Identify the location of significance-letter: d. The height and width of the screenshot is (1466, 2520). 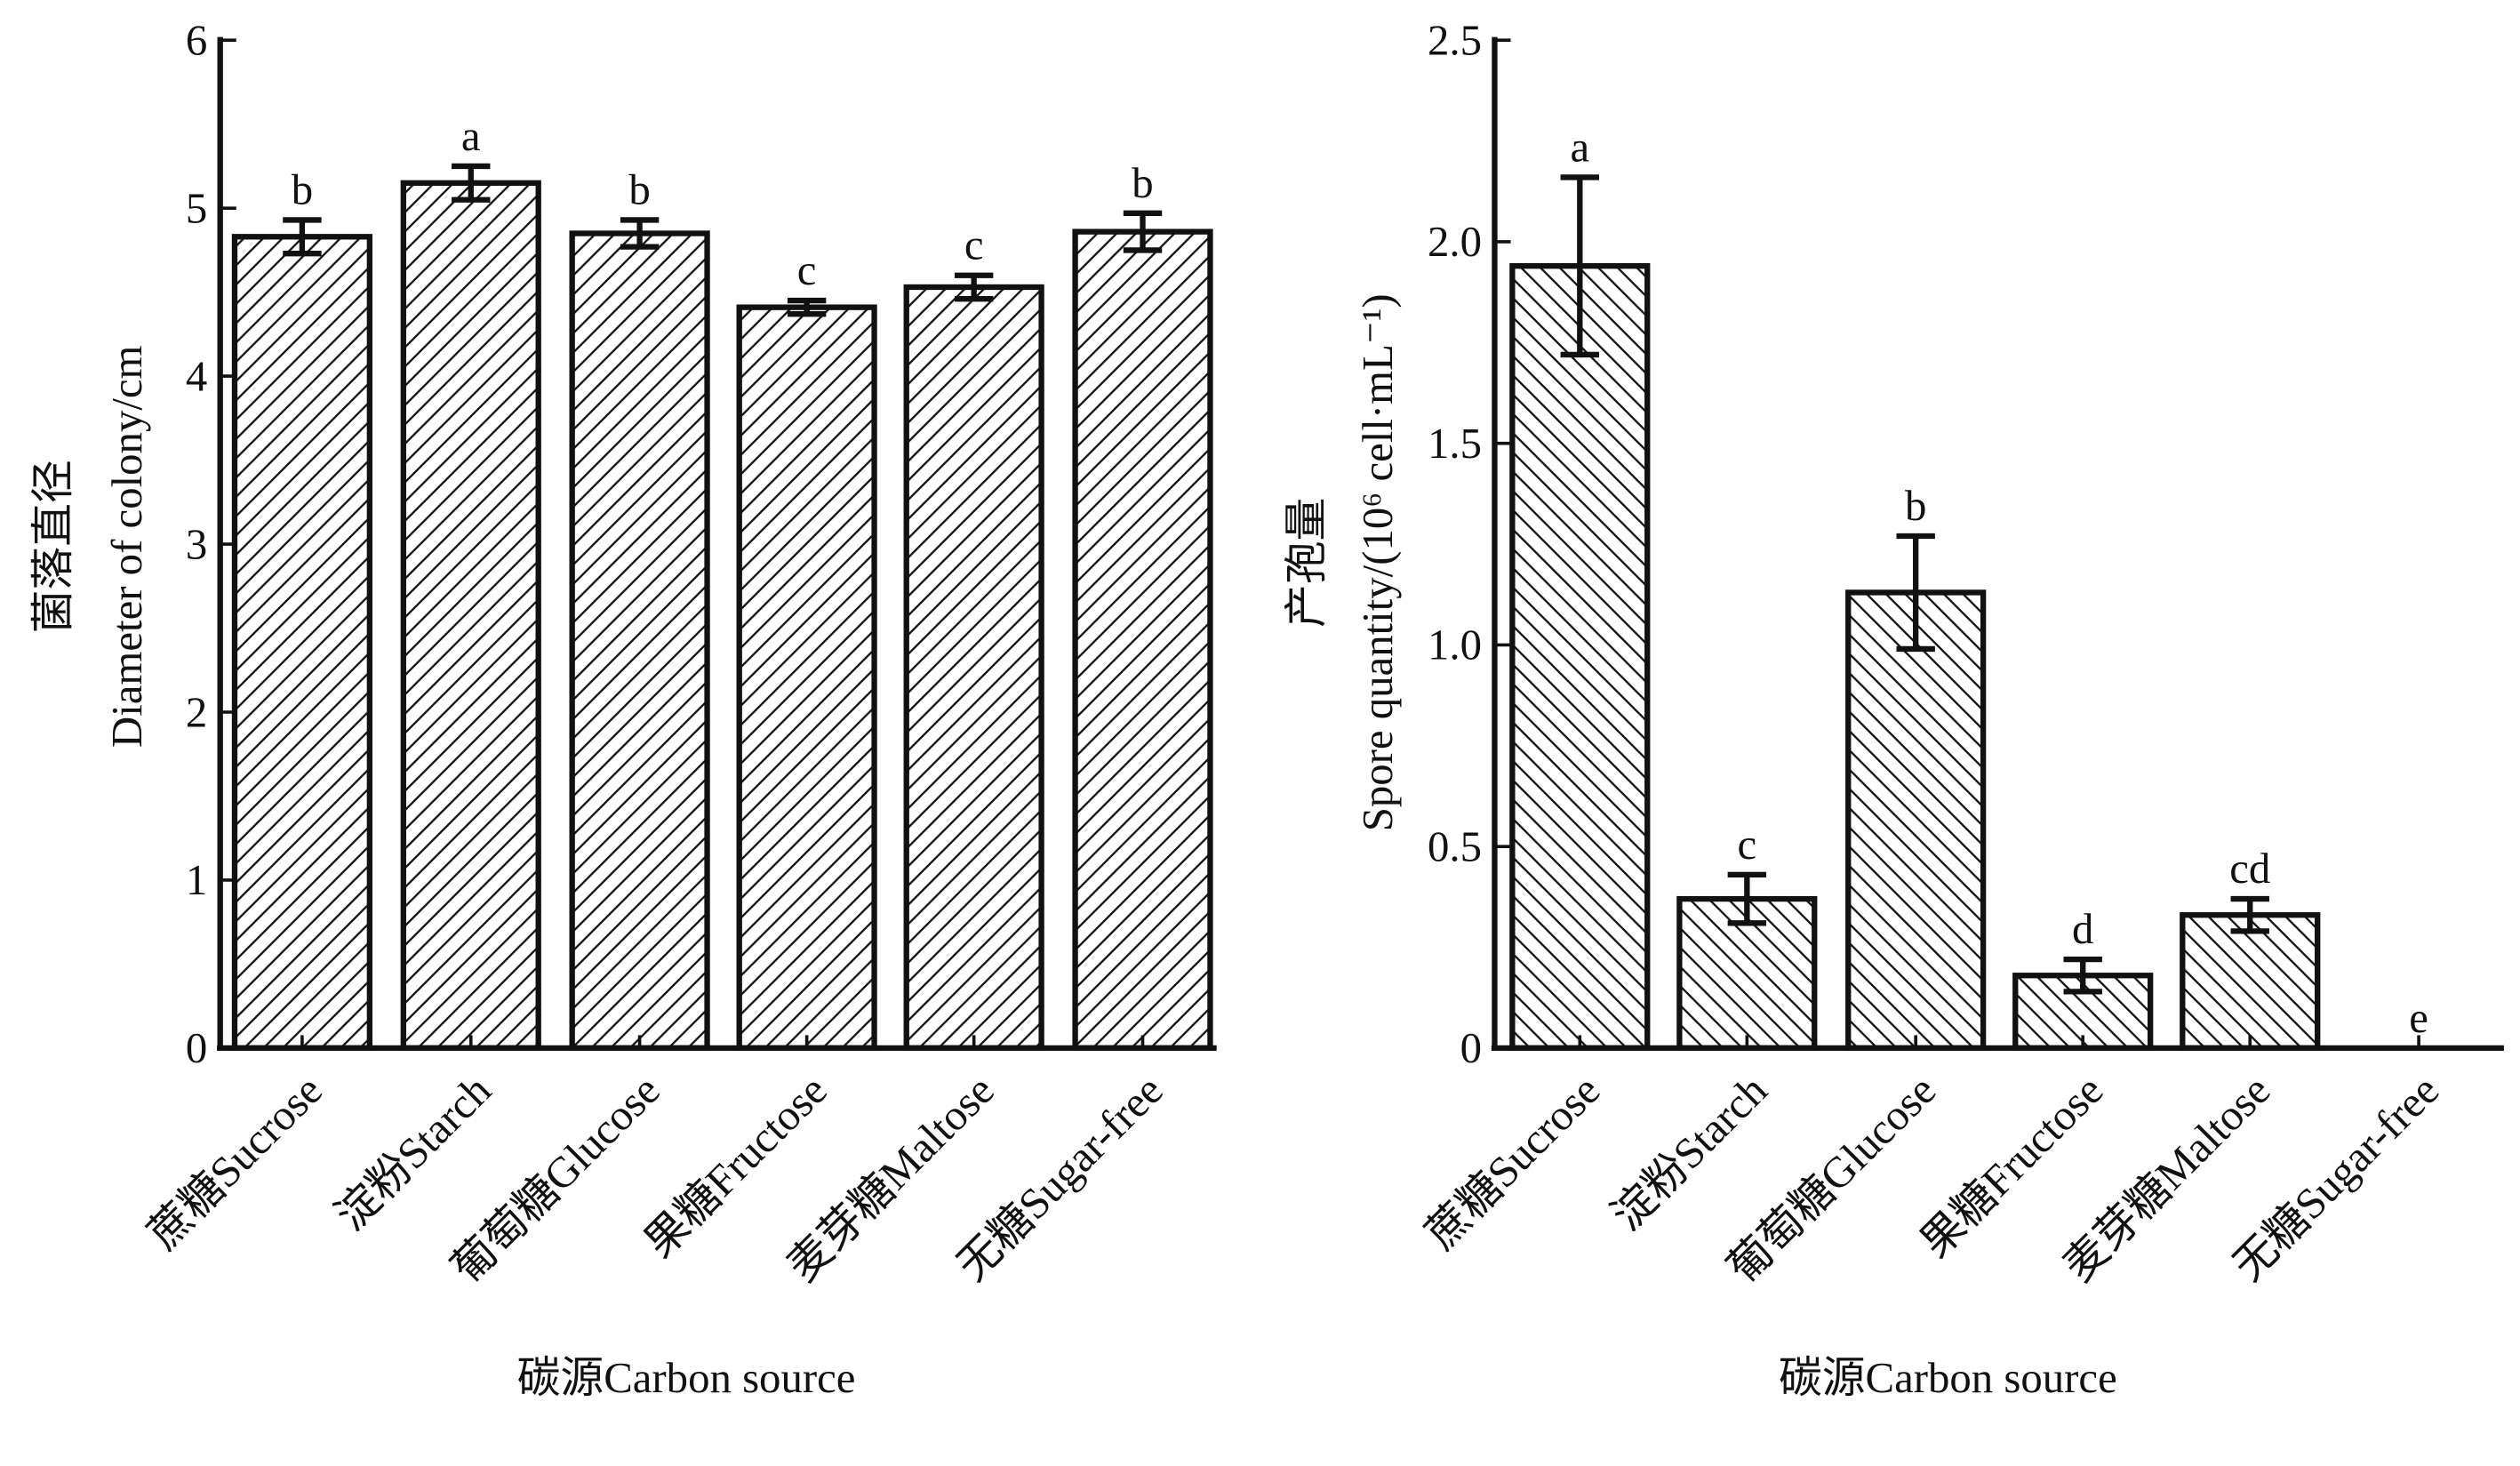
(2082, 929).